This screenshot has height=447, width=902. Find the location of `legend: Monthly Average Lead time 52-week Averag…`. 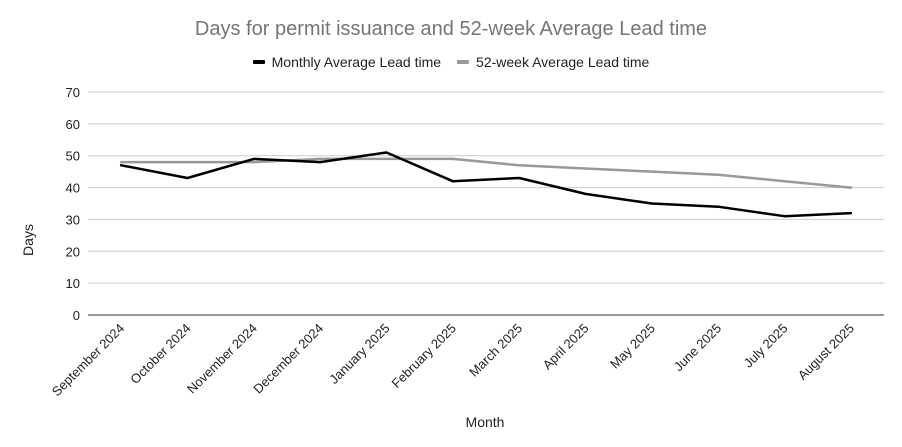

legend: Monthly Average Lead time 52-week Averag… is located at coordinates (451, 62).